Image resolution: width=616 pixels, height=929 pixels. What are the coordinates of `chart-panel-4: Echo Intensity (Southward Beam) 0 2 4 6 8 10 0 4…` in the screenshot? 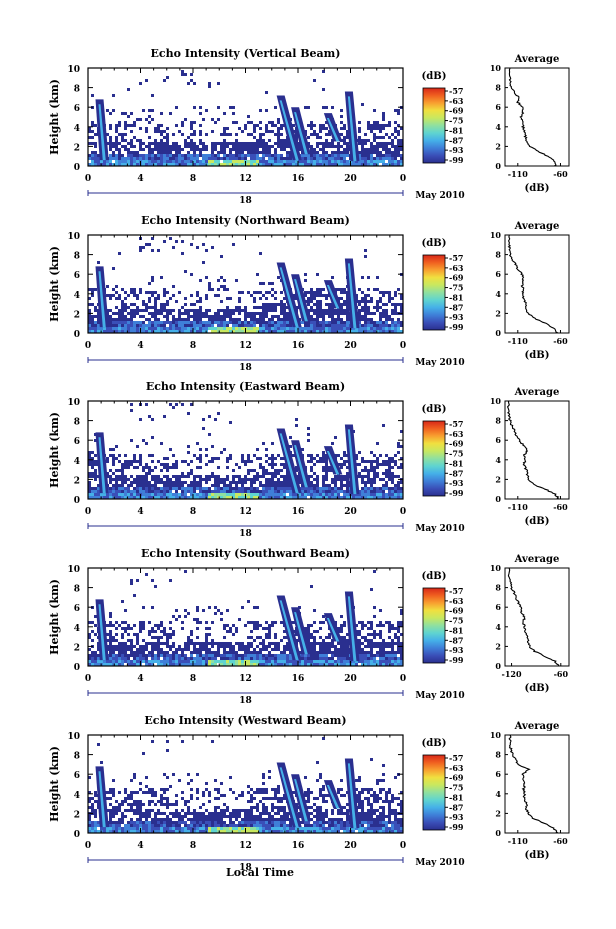 It's located at (309, 626).